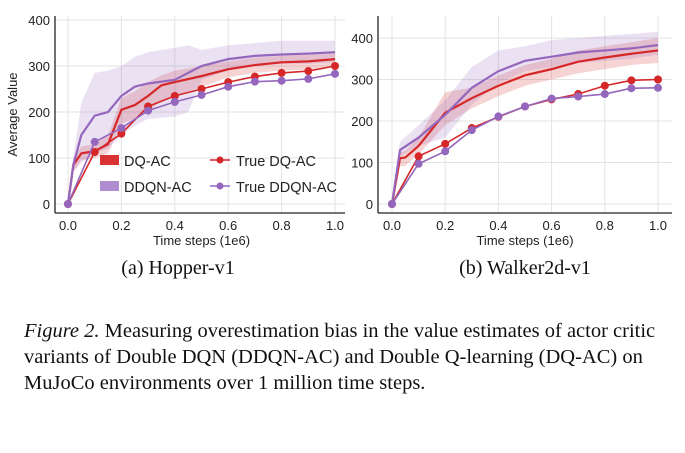 The width and height of the screenshot is (685, 453). I want to click on subplot-a-caption: (a) Hopper-v1, so click(178, 268).